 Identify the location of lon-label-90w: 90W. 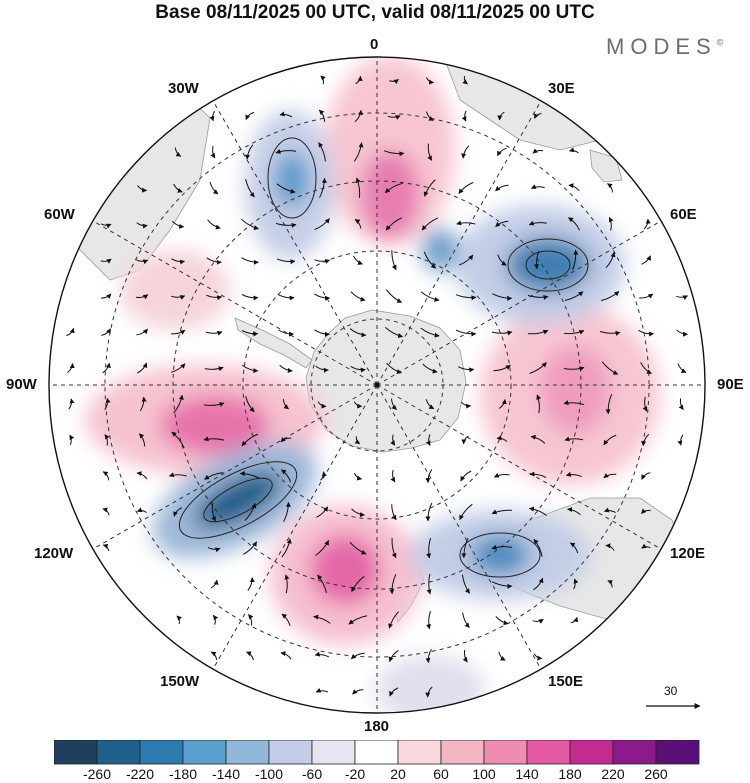
(21, 384).